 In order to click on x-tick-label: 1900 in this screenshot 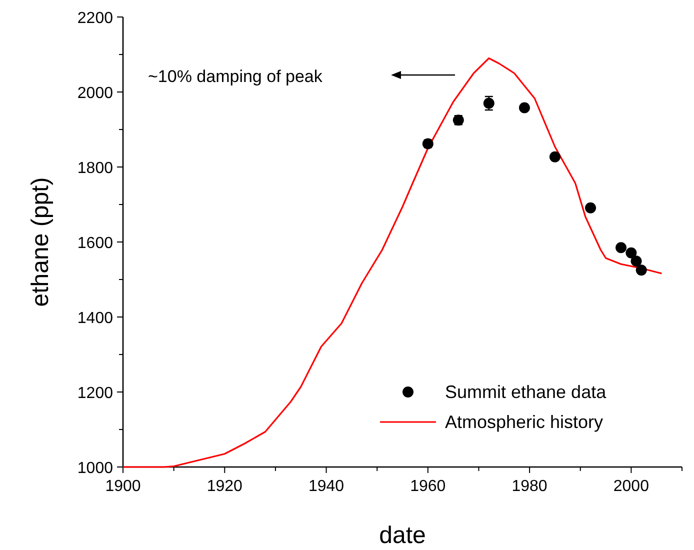, I will do `click(123, 486)`.